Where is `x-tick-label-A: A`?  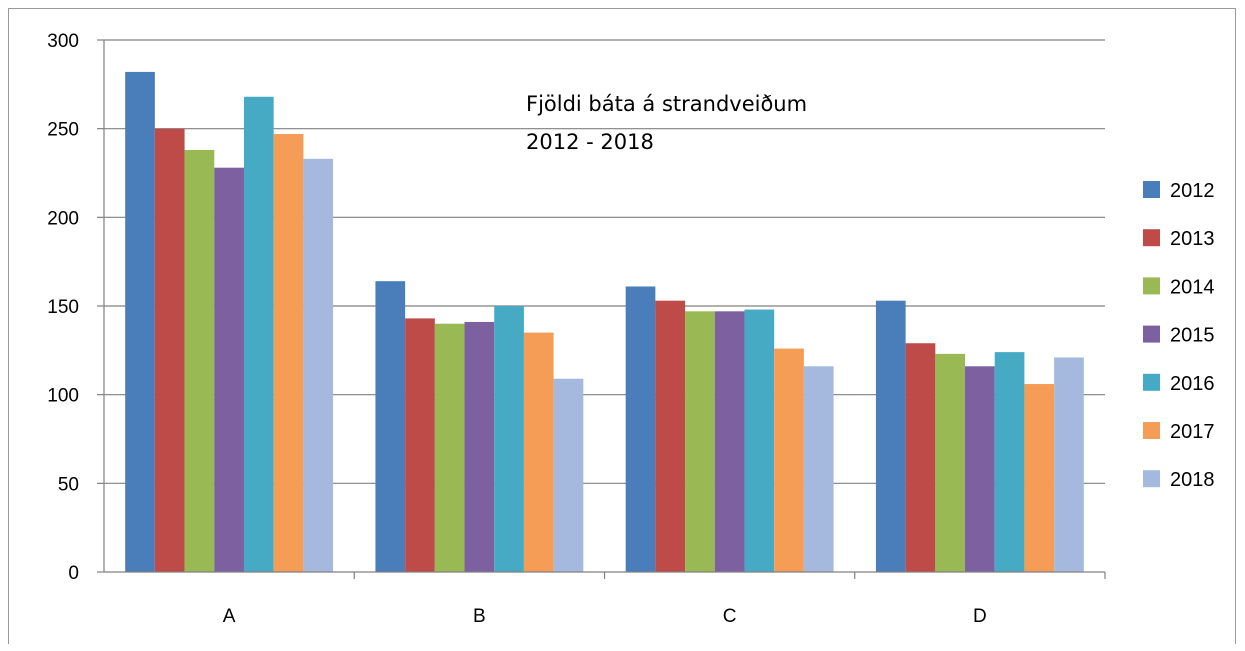
x-tick-label-A: A is located at coordinates (229, 616).